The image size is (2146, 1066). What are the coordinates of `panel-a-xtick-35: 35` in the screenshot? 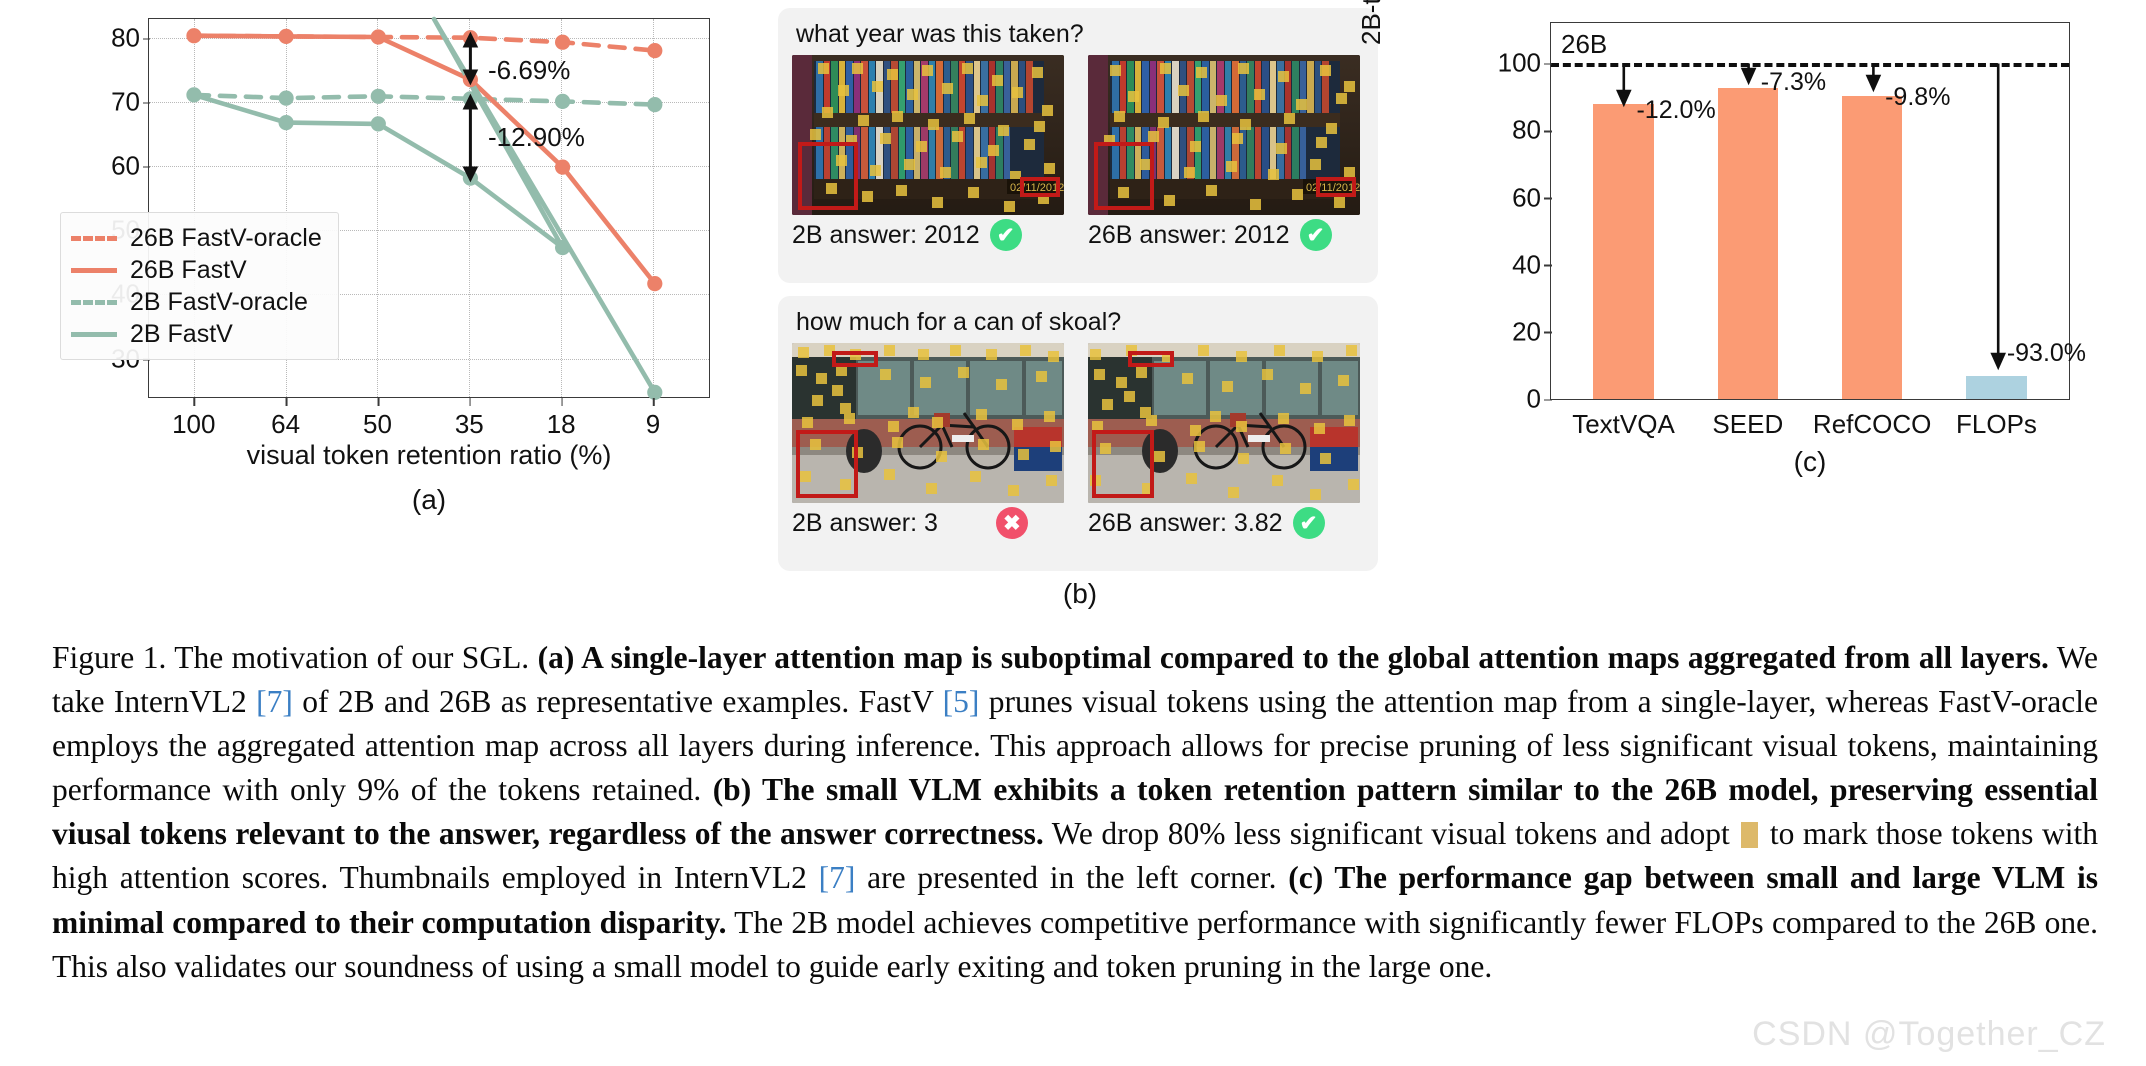 It's located at (469, 418).